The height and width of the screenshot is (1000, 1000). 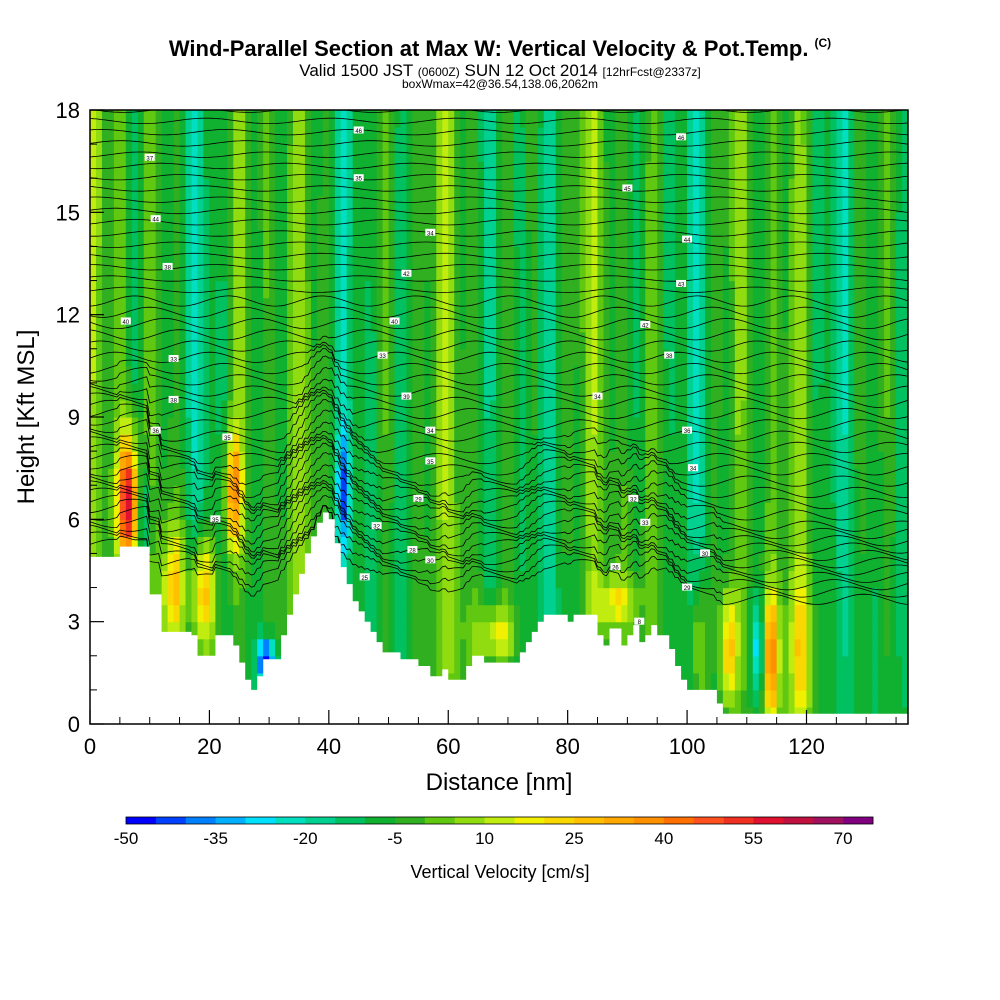 I want to click on theta-contour, so click(x=499, y=199).